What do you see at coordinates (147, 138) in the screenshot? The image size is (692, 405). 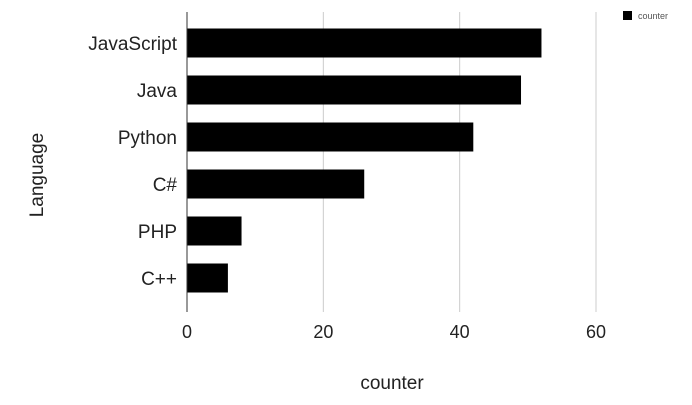 I see `category-label: Python` at bounding box center [147, 138].